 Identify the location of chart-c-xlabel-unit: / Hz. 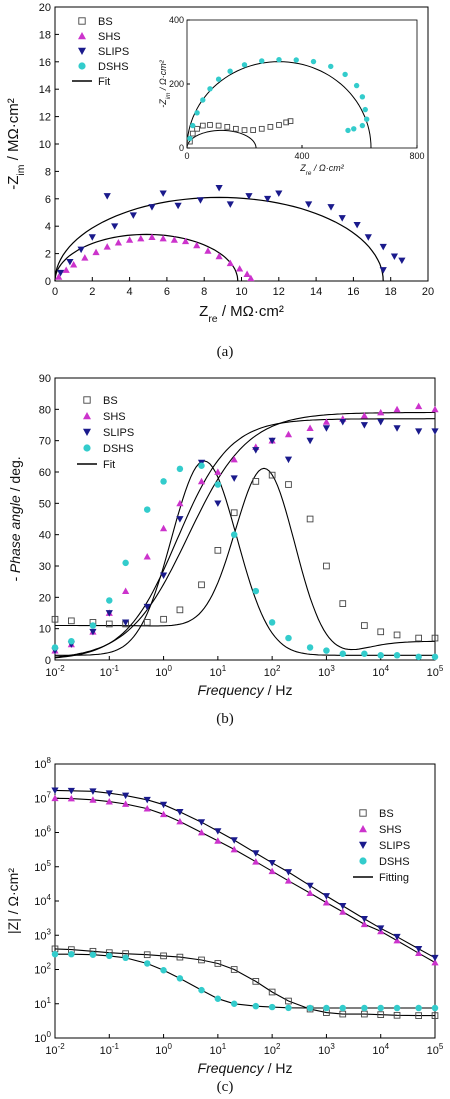
(278, 1068).